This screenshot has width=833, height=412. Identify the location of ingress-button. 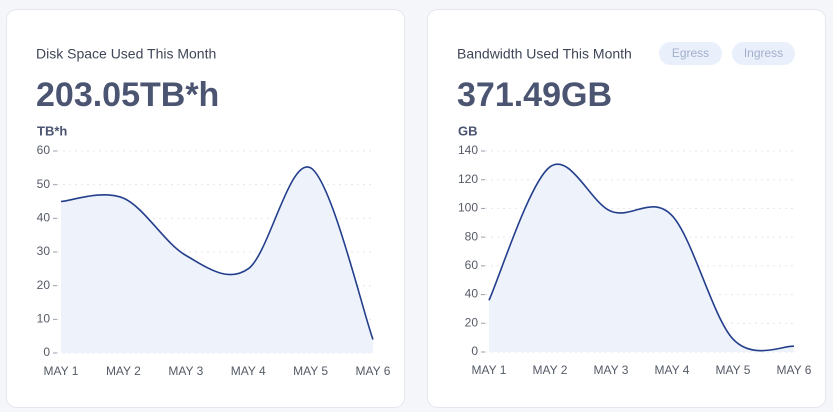
(763, 53).